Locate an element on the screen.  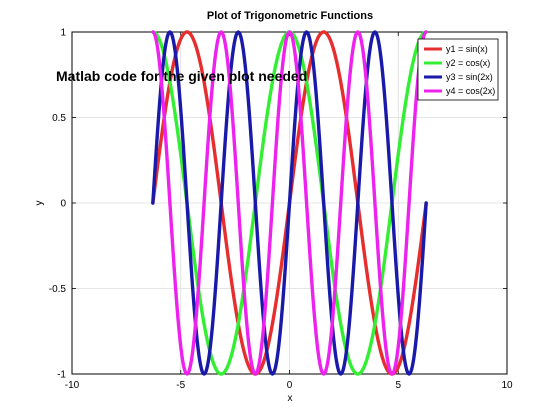
y-tick-label: 0 is located at coordinates (63, 204).